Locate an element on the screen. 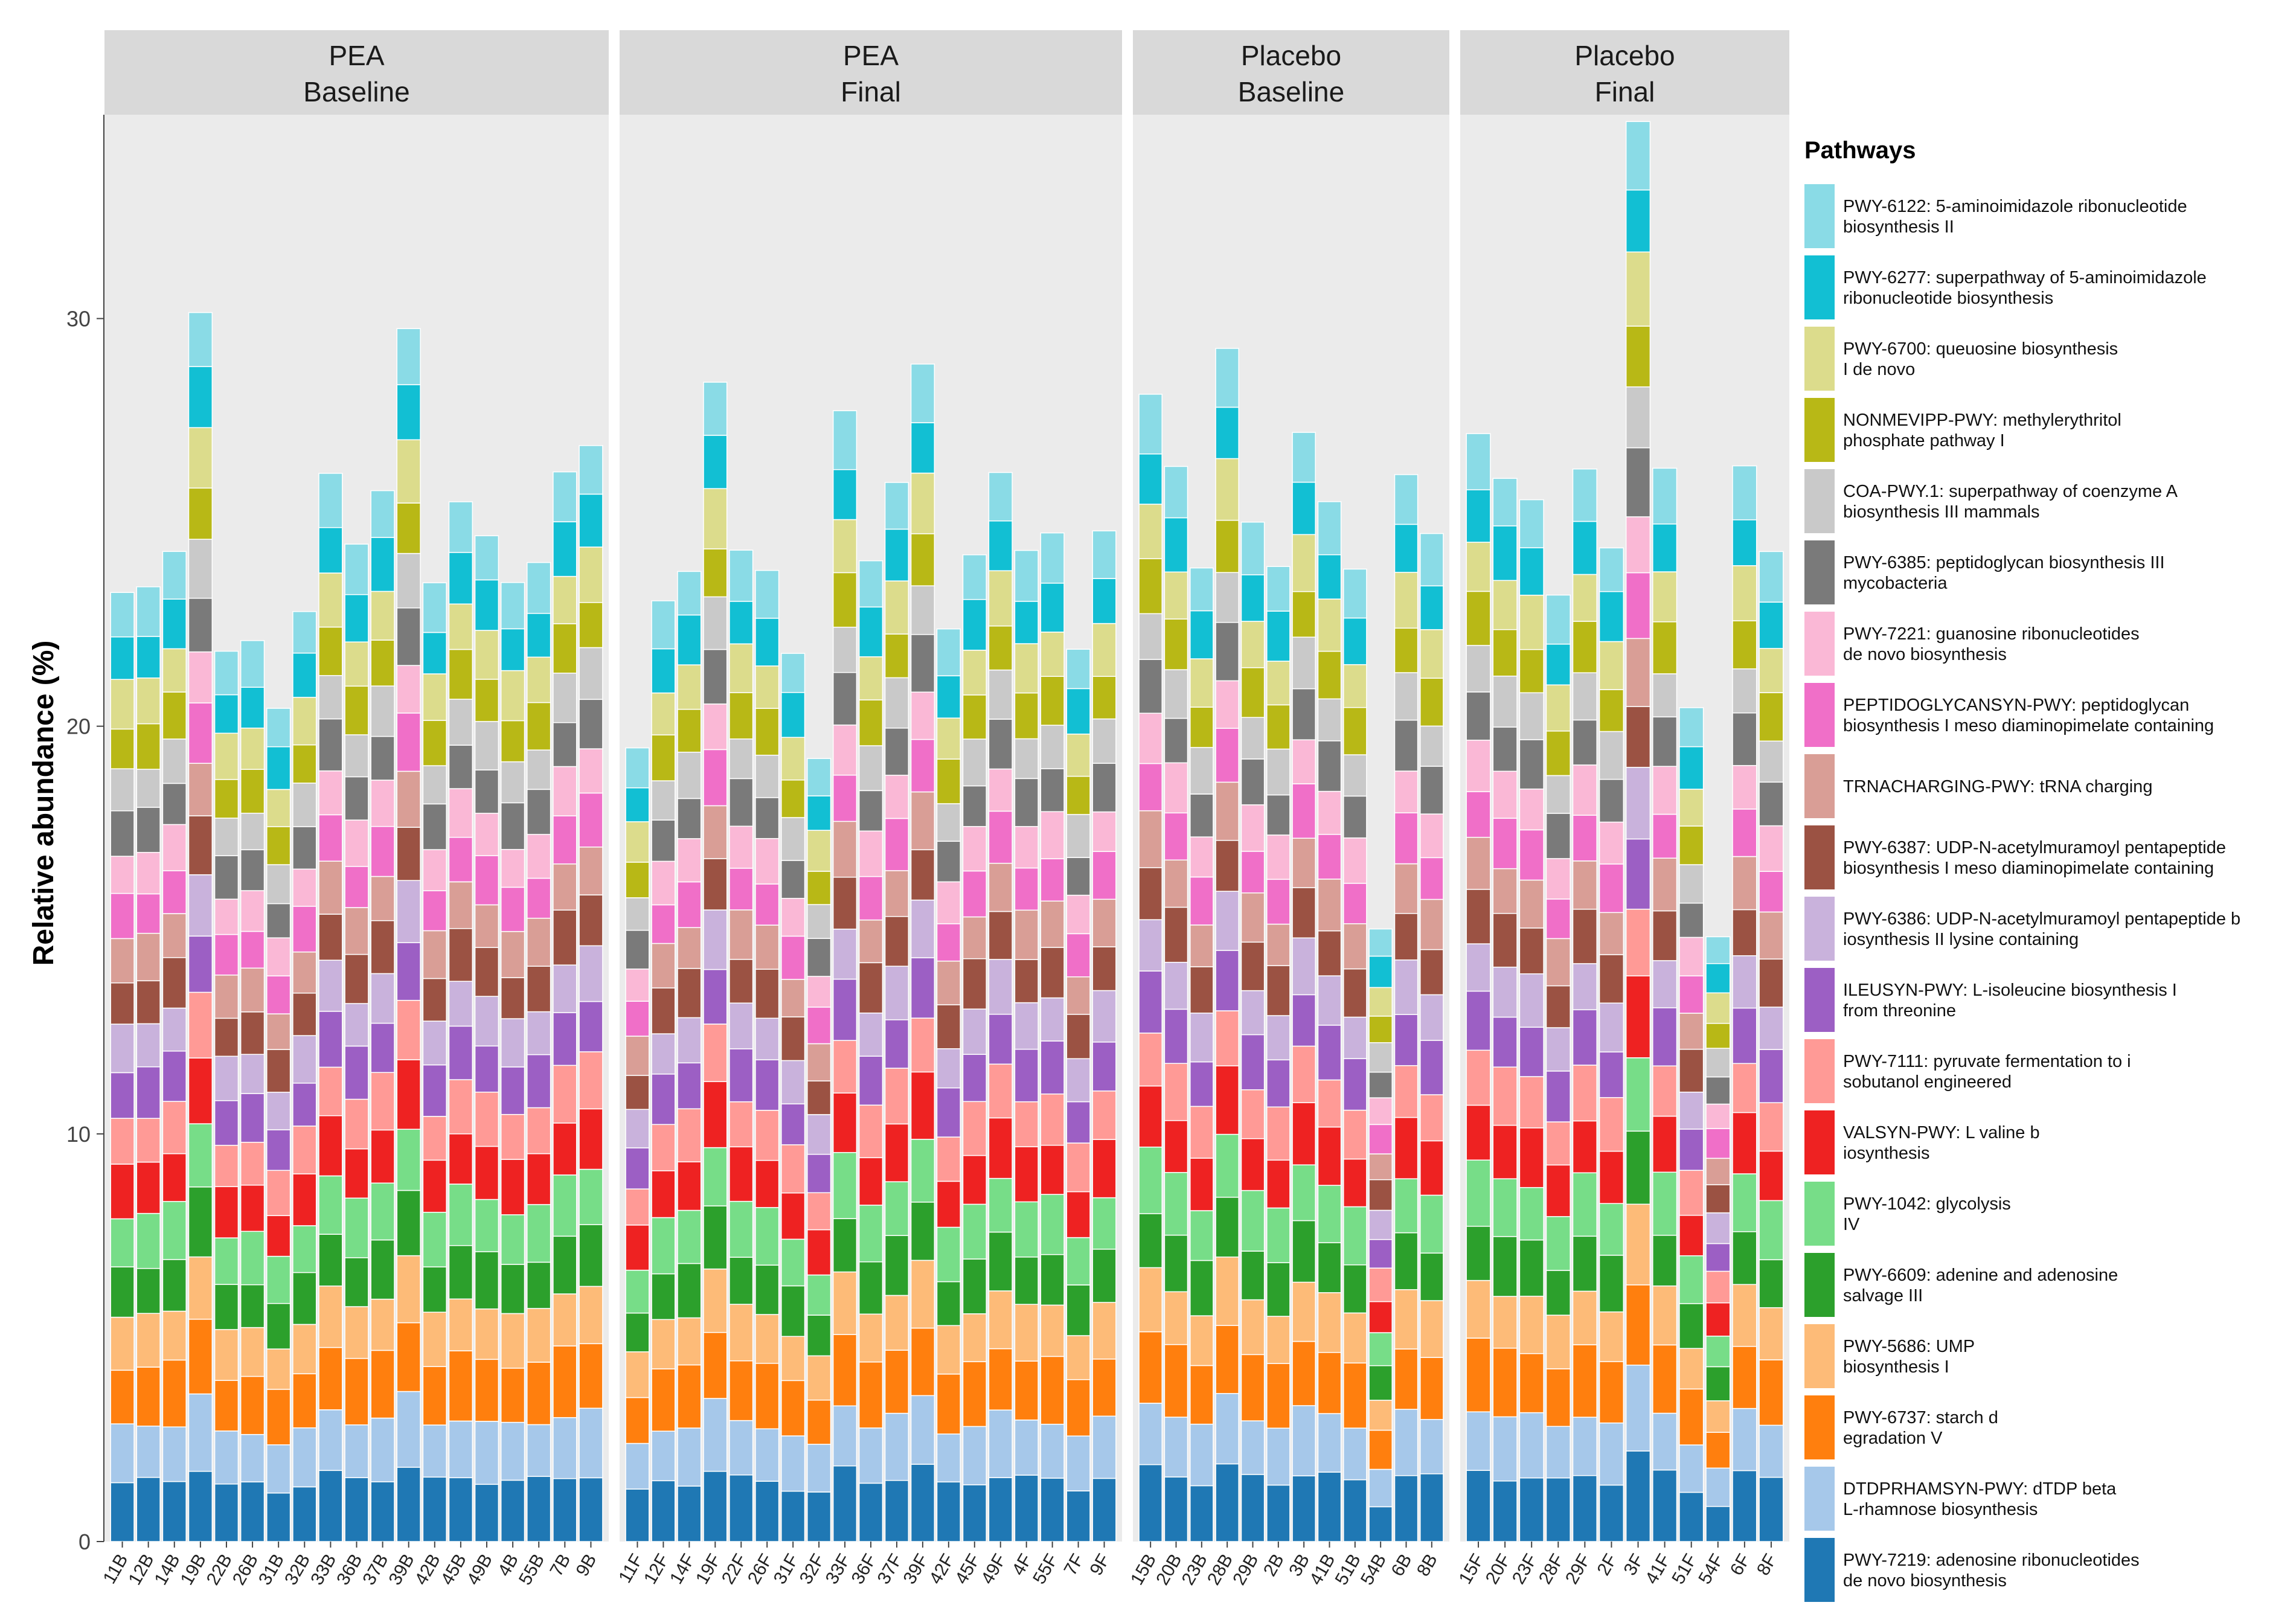 The image size is (2296, 1614). x-tick-label: 41F is located at coordinates (1658, 1569).